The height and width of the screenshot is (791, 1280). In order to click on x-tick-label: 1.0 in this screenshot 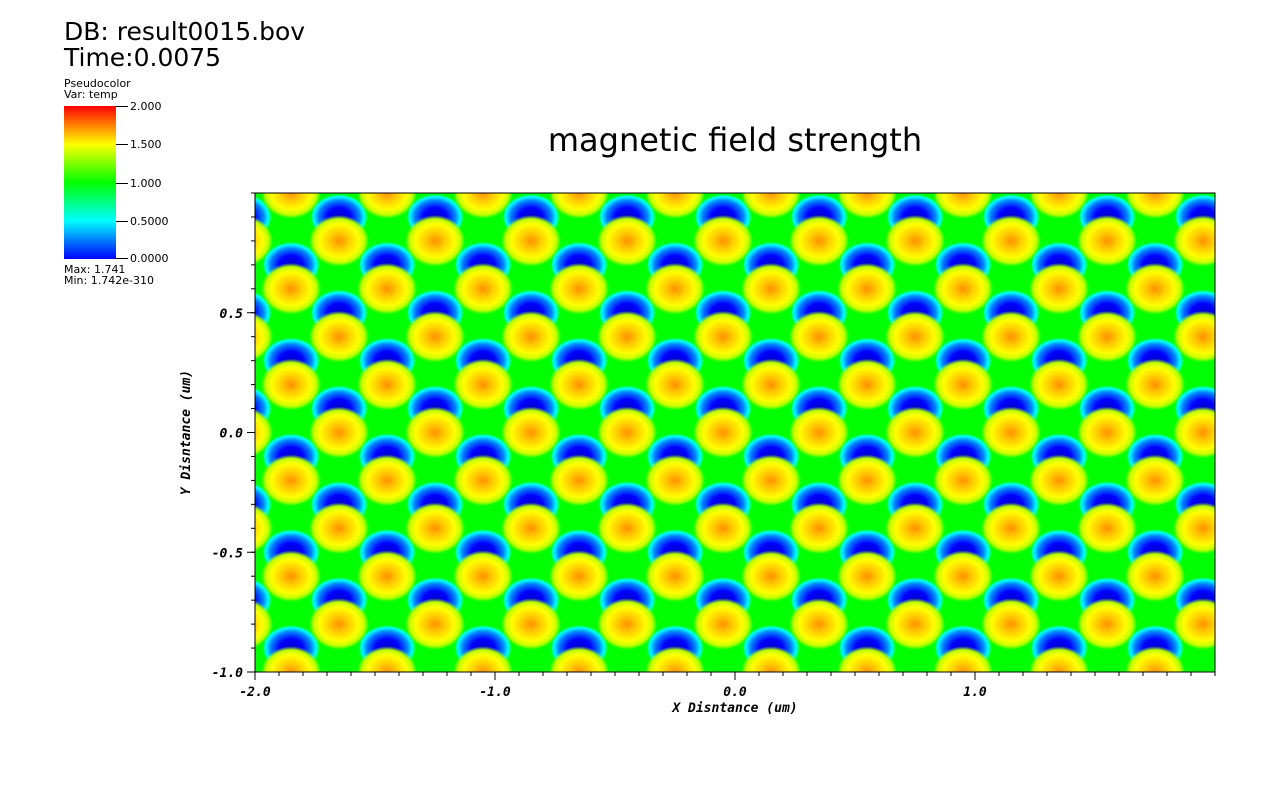, I will do `click(975, 692)`.